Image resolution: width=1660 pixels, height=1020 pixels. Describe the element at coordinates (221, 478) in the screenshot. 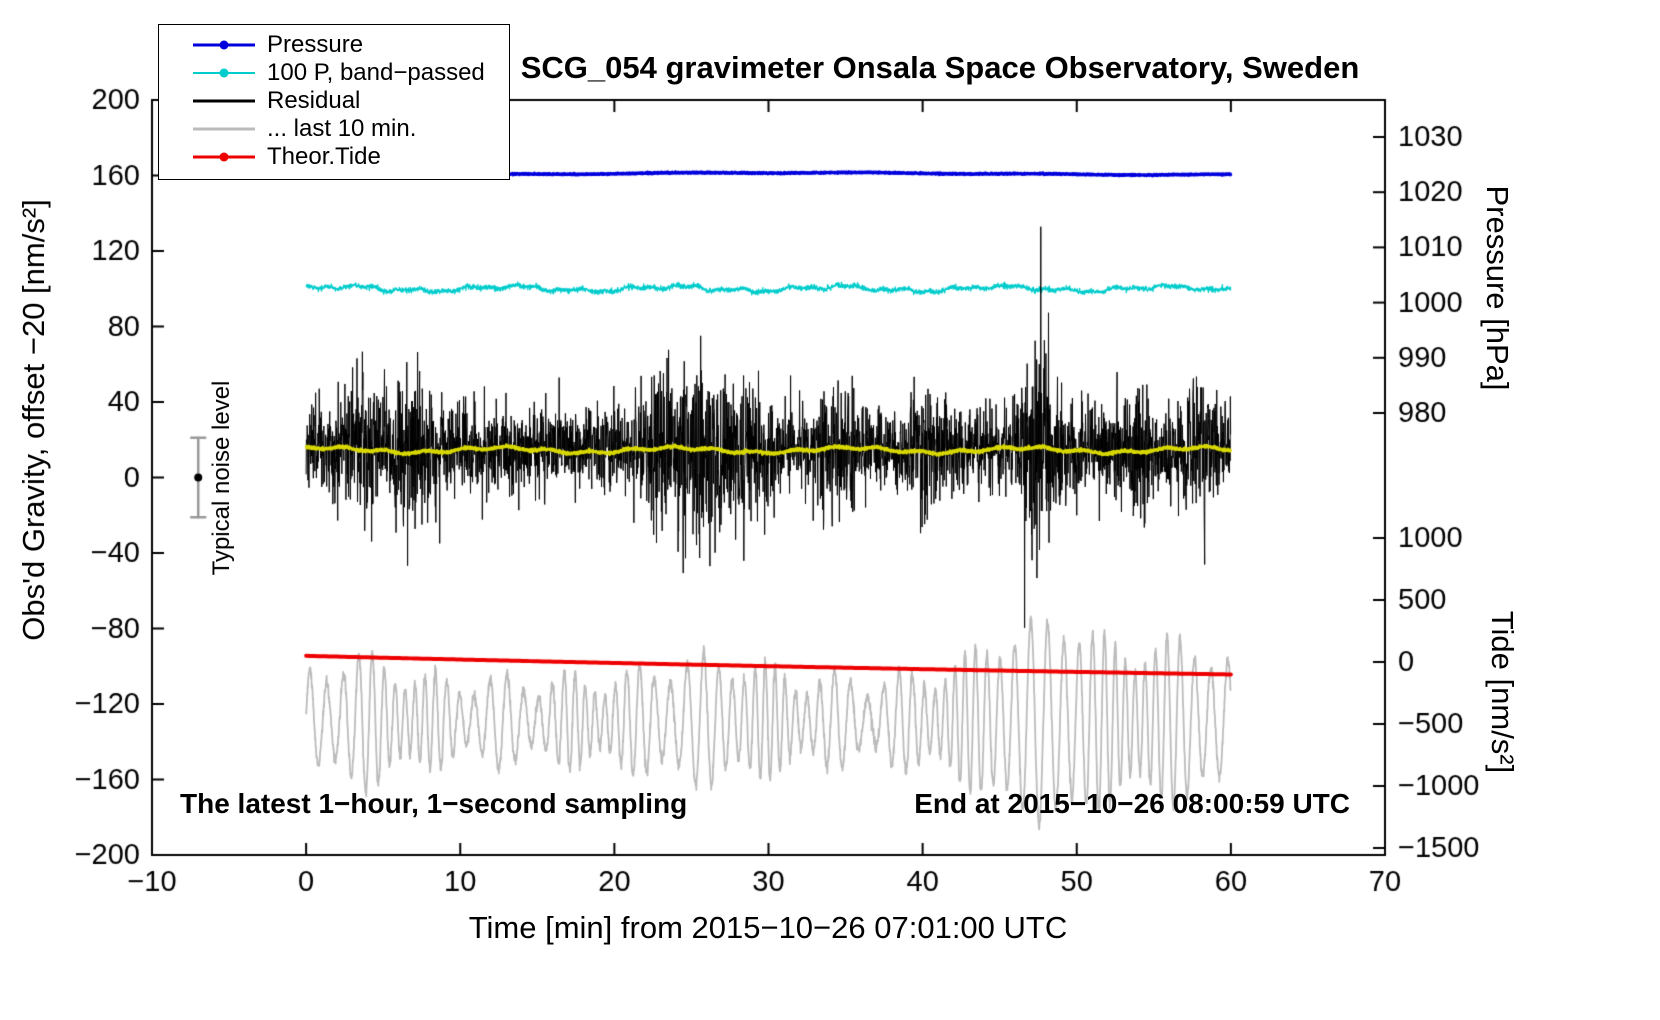

I see `typical-noise-level-label: Typical noise level` at that location.